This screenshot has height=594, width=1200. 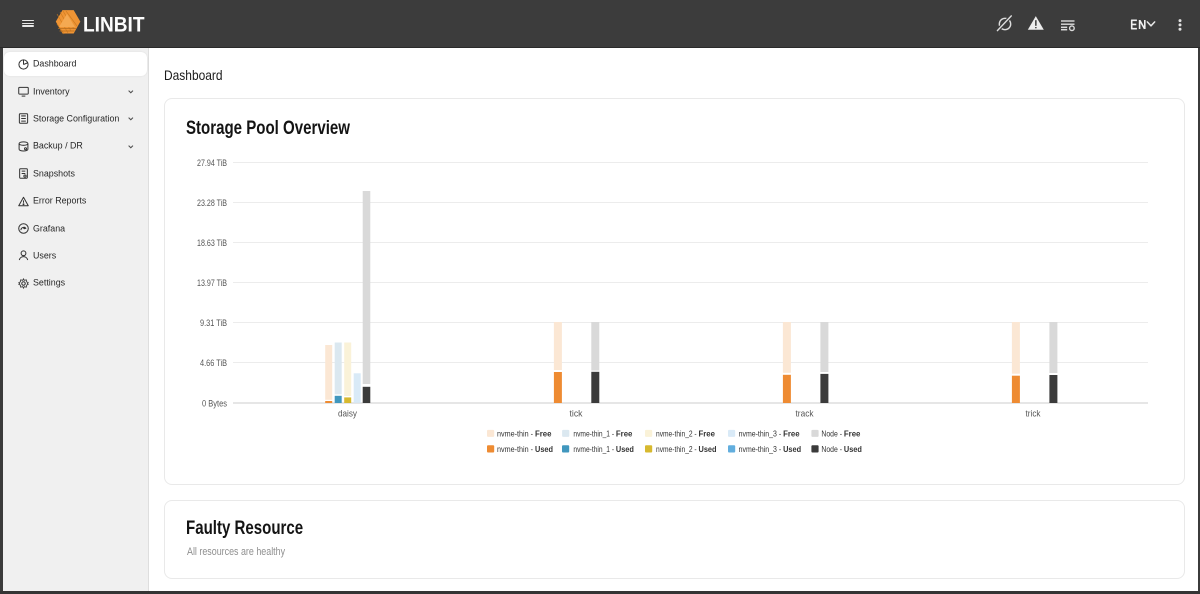 I want to click on svg-text: Node - Free, so click(x=840, y=434).